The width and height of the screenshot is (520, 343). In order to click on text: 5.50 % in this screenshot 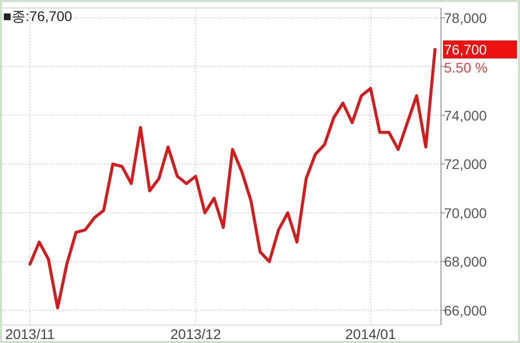, I will do `click(466, 67)`.